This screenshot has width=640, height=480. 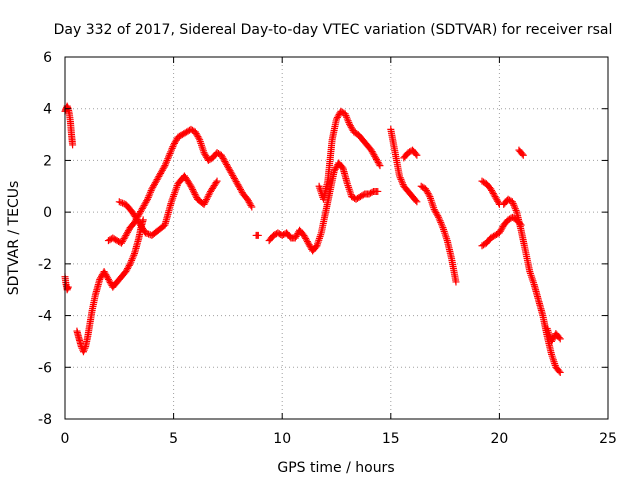 What do you see at coordinates (282, 439) in the screenshot?
I see `x-tick-label: 10` at bounding box center [282, 439].